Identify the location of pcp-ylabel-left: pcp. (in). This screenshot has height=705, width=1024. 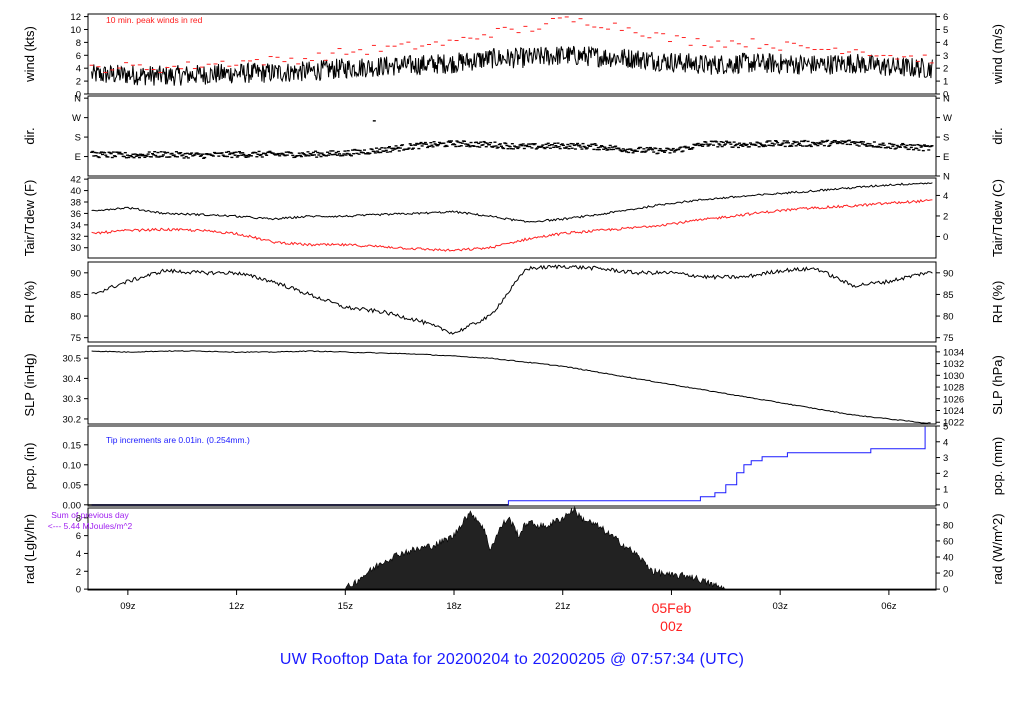
(29, 466).